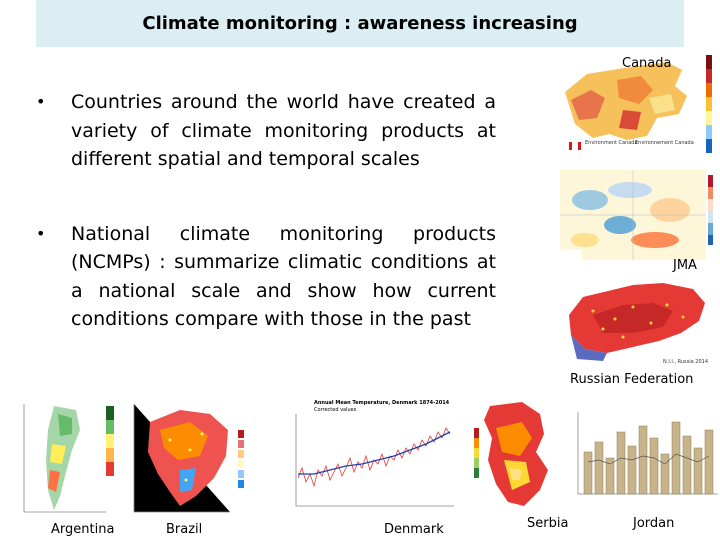 This screenshot has height=540, width=720. I want to click on brazil-map-graphic, so click(205, 459).